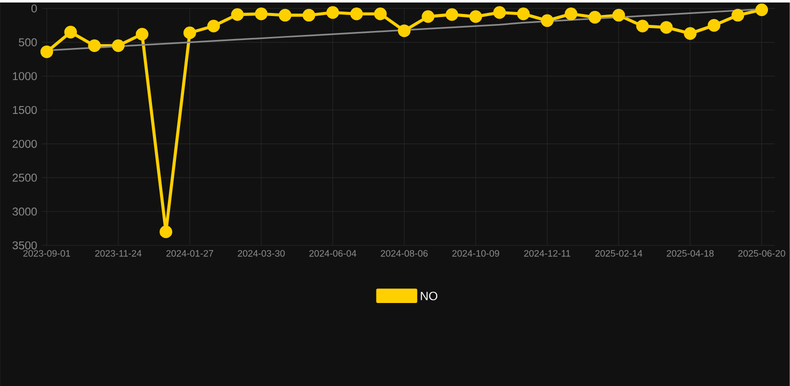 This screenshot has width=790, height=386. Describe the element at coordinates (24, 211) in the screenshot. I see `y-tick-label: 3000` at that location.